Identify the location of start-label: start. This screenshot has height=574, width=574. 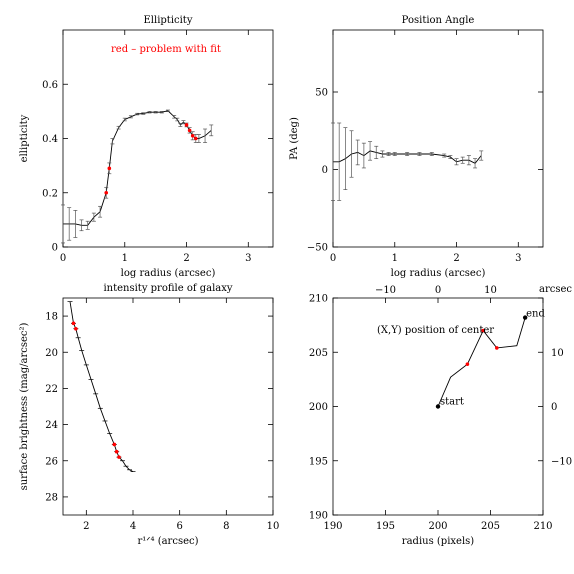
(452, 402).